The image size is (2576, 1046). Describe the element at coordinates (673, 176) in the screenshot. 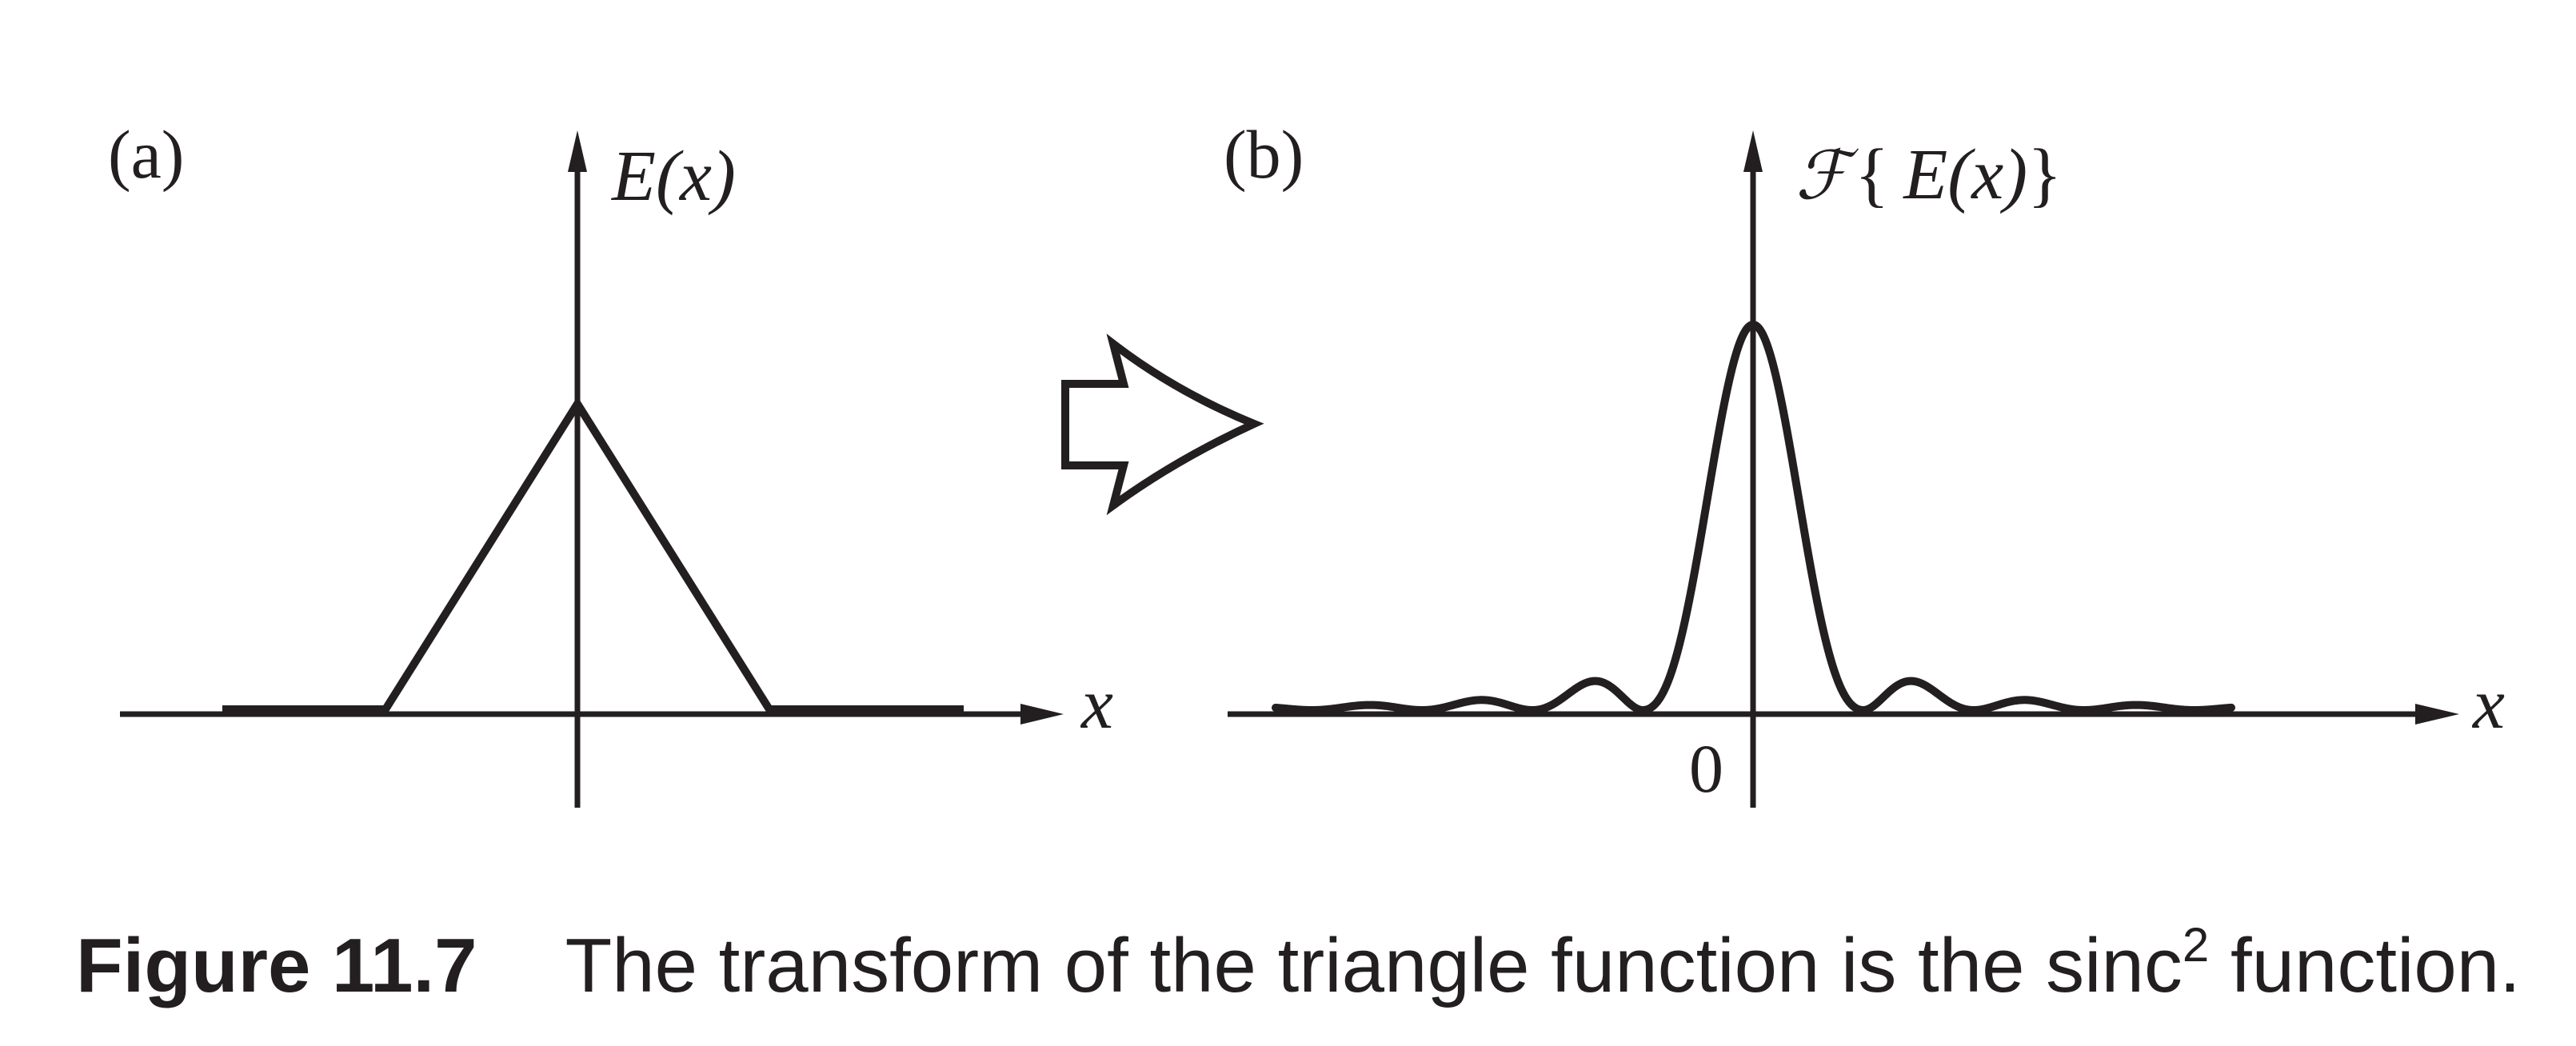

I see `panel-a-y-axis-label: E(x)` at that location.